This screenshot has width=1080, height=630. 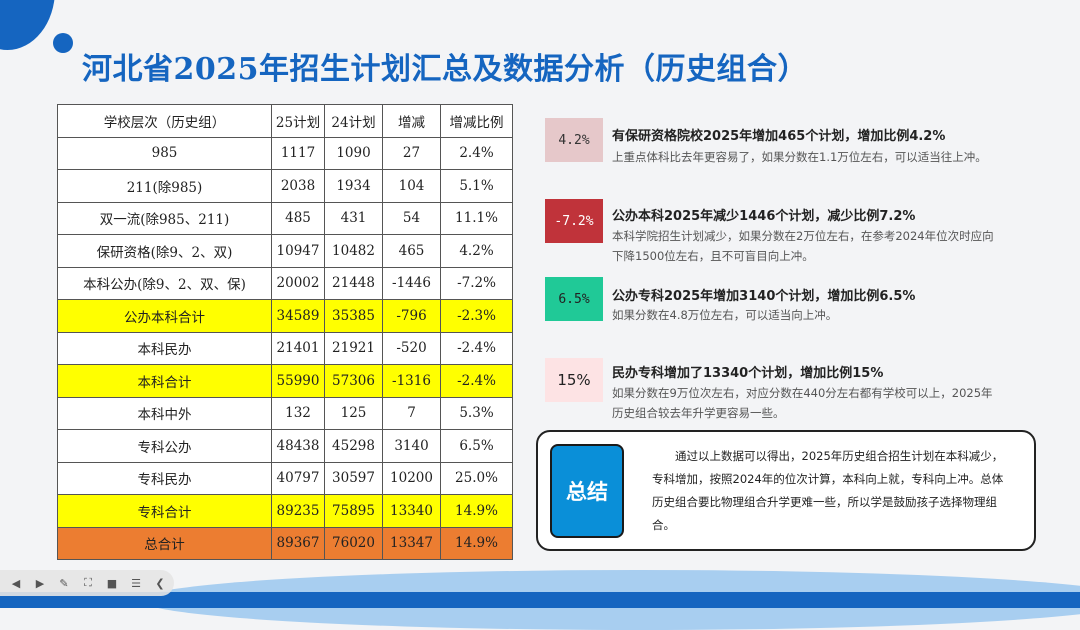 What do you see at coordinates (764, 216) in the screenshot?
I see `insight-title: 公办本科2025年减少1446个计划，减少比例7.2%` at bounding box center [764, 216].